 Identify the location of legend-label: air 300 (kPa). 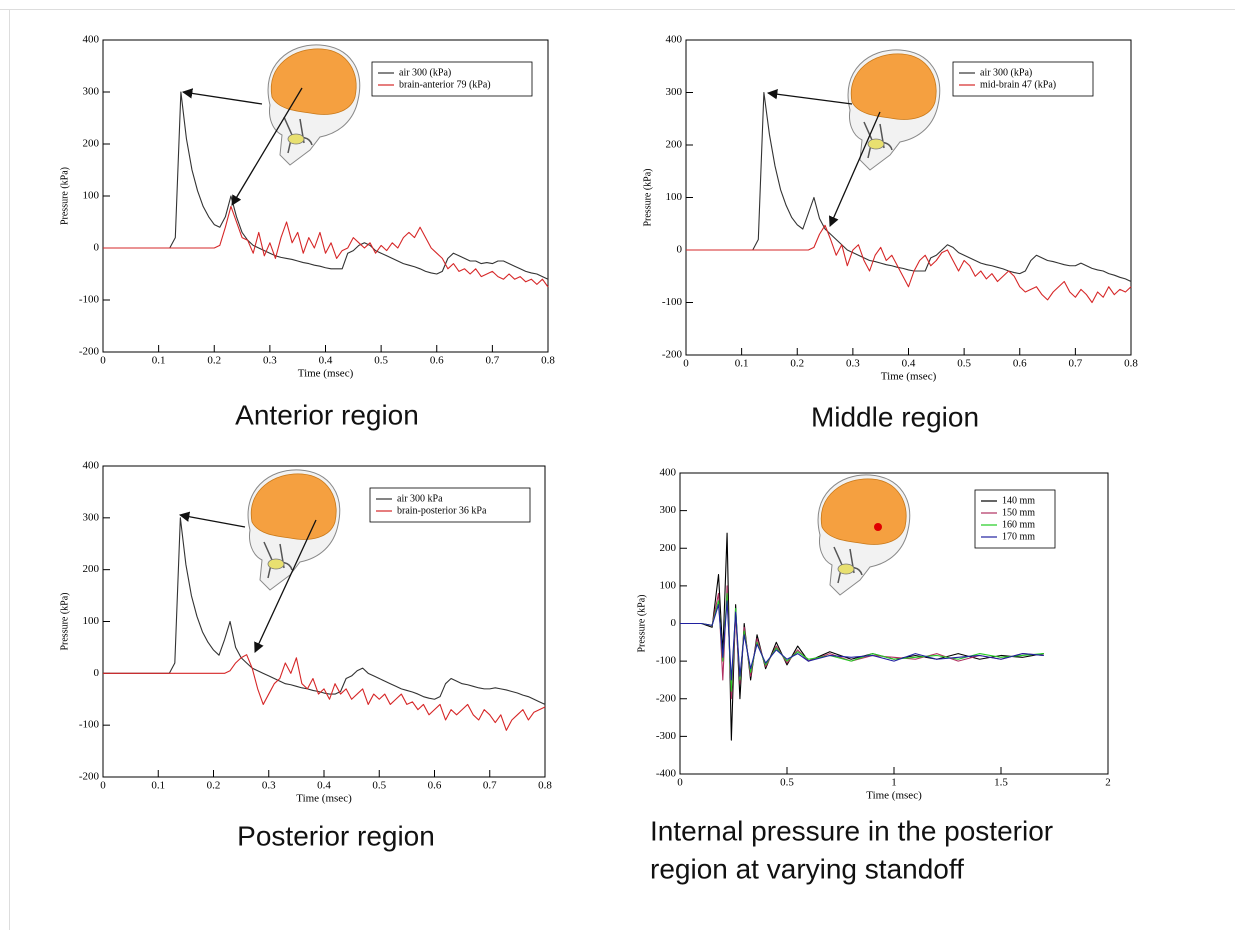
(1006, 72).